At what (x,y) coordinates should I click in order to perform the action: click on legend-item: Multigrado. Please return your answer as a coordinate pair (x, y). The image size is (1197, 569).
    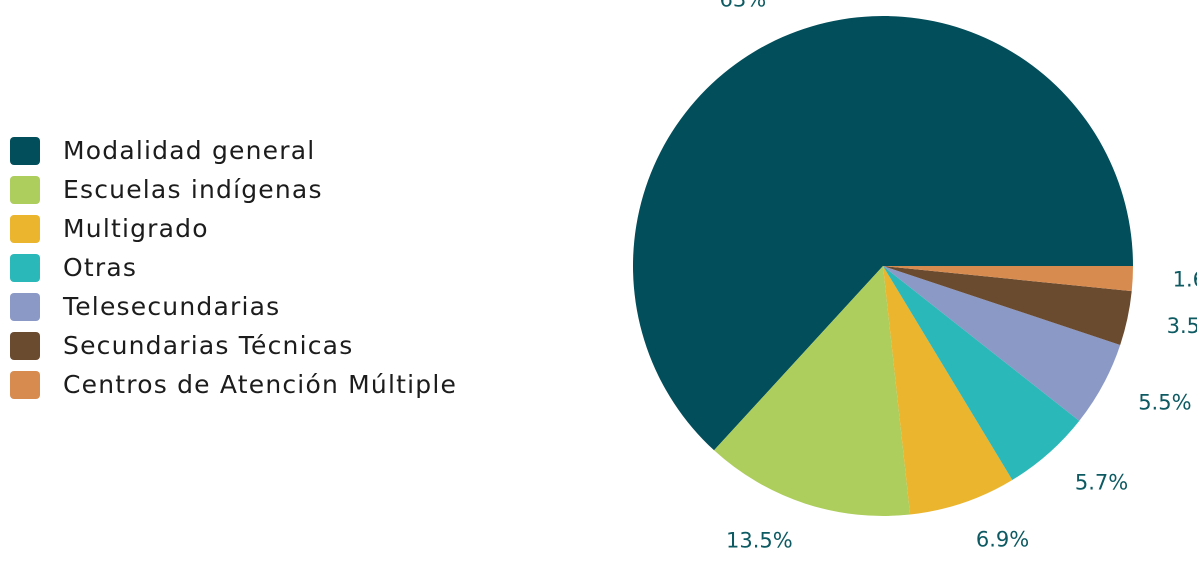
    Looking at the image, I should click on (270, 228).